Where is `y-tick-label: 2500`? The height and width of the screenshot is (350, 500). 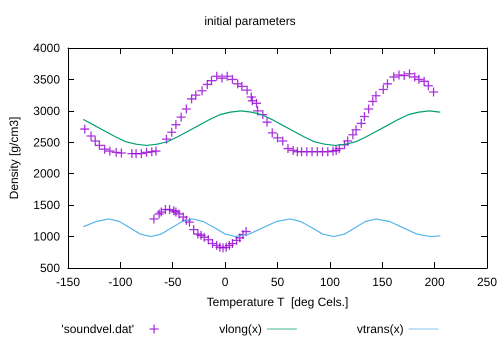
y-tick-label: 2500 is located at coordinates (46, 142).